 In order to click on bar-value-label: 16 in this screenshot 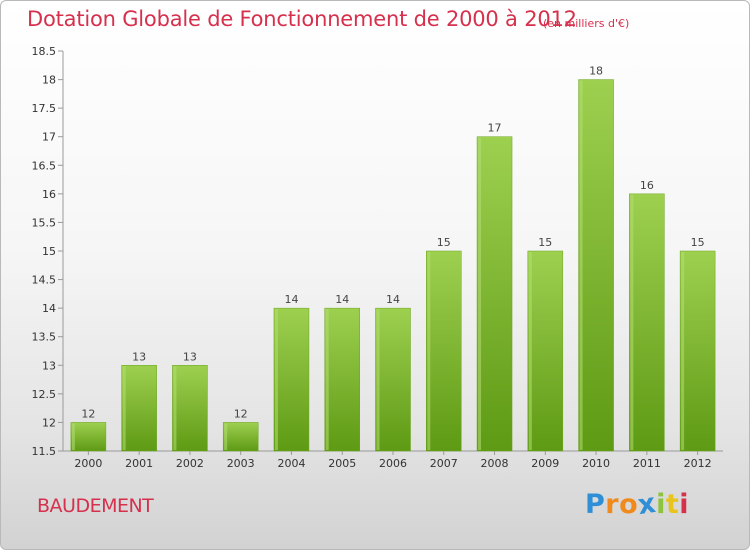, I will do `click(647, 185)`.